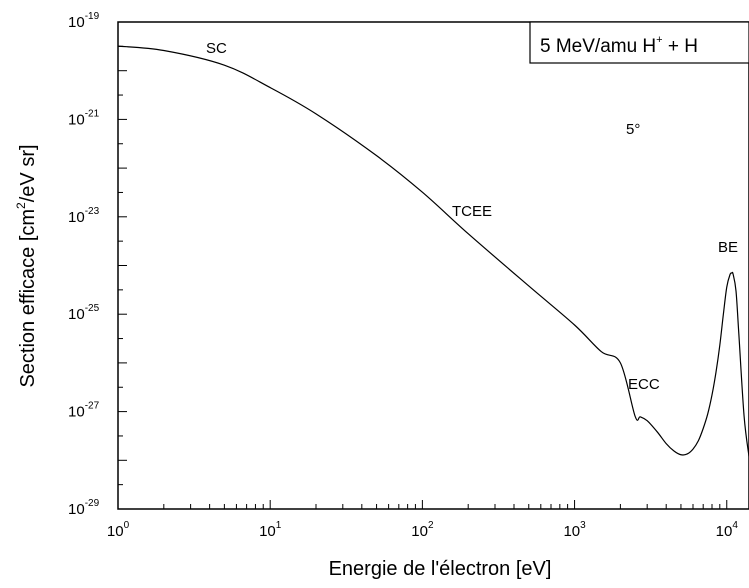 The height and width of the screenshot is (588, 749). What do you see at coordinates (28, 298) in the screenshot?
I see `y-axis-label-main: Section efficace [cm` at bounding box center [28, 298].